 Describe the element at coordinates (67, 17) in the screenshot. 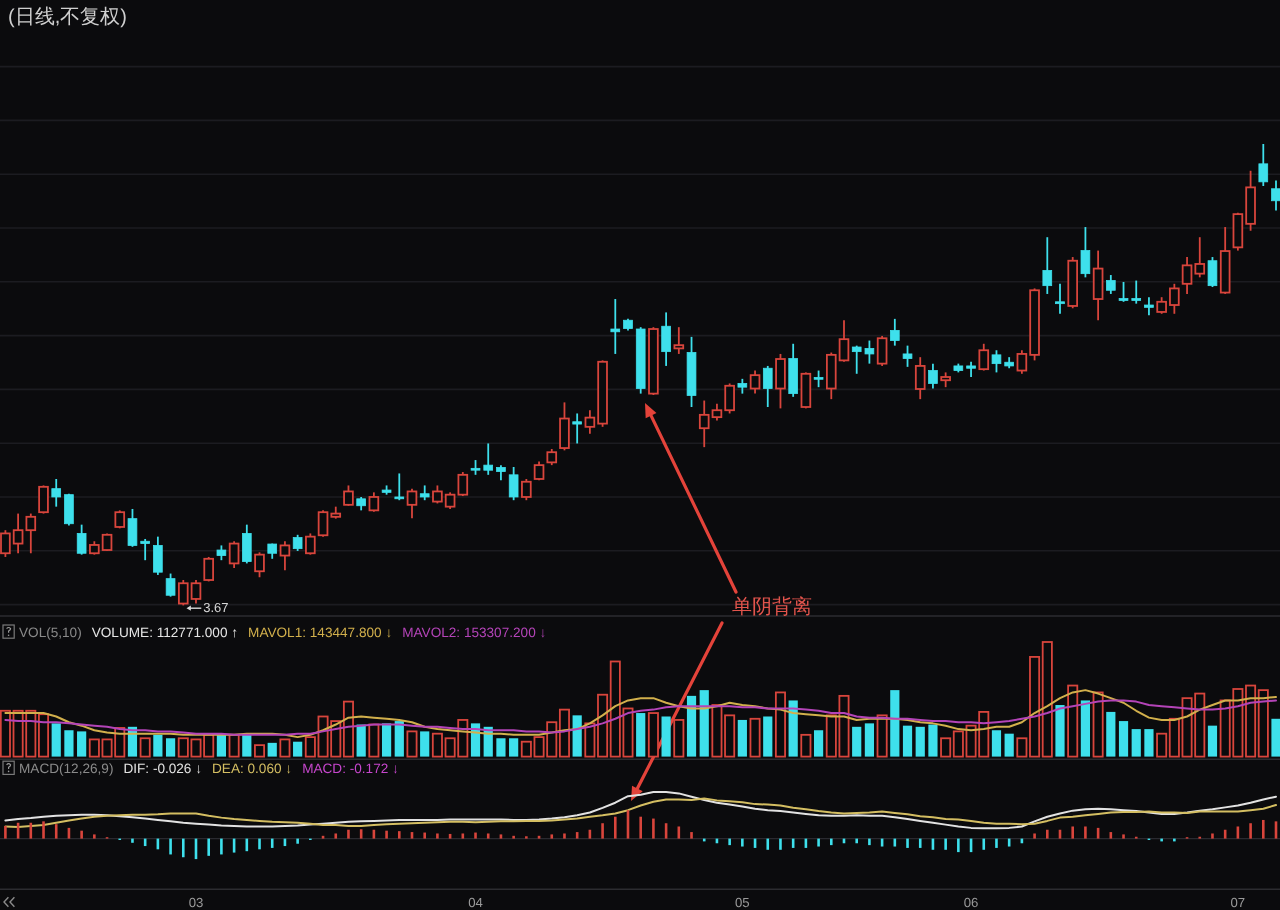

I see `chart-title: (日线,不复权)` at that location.